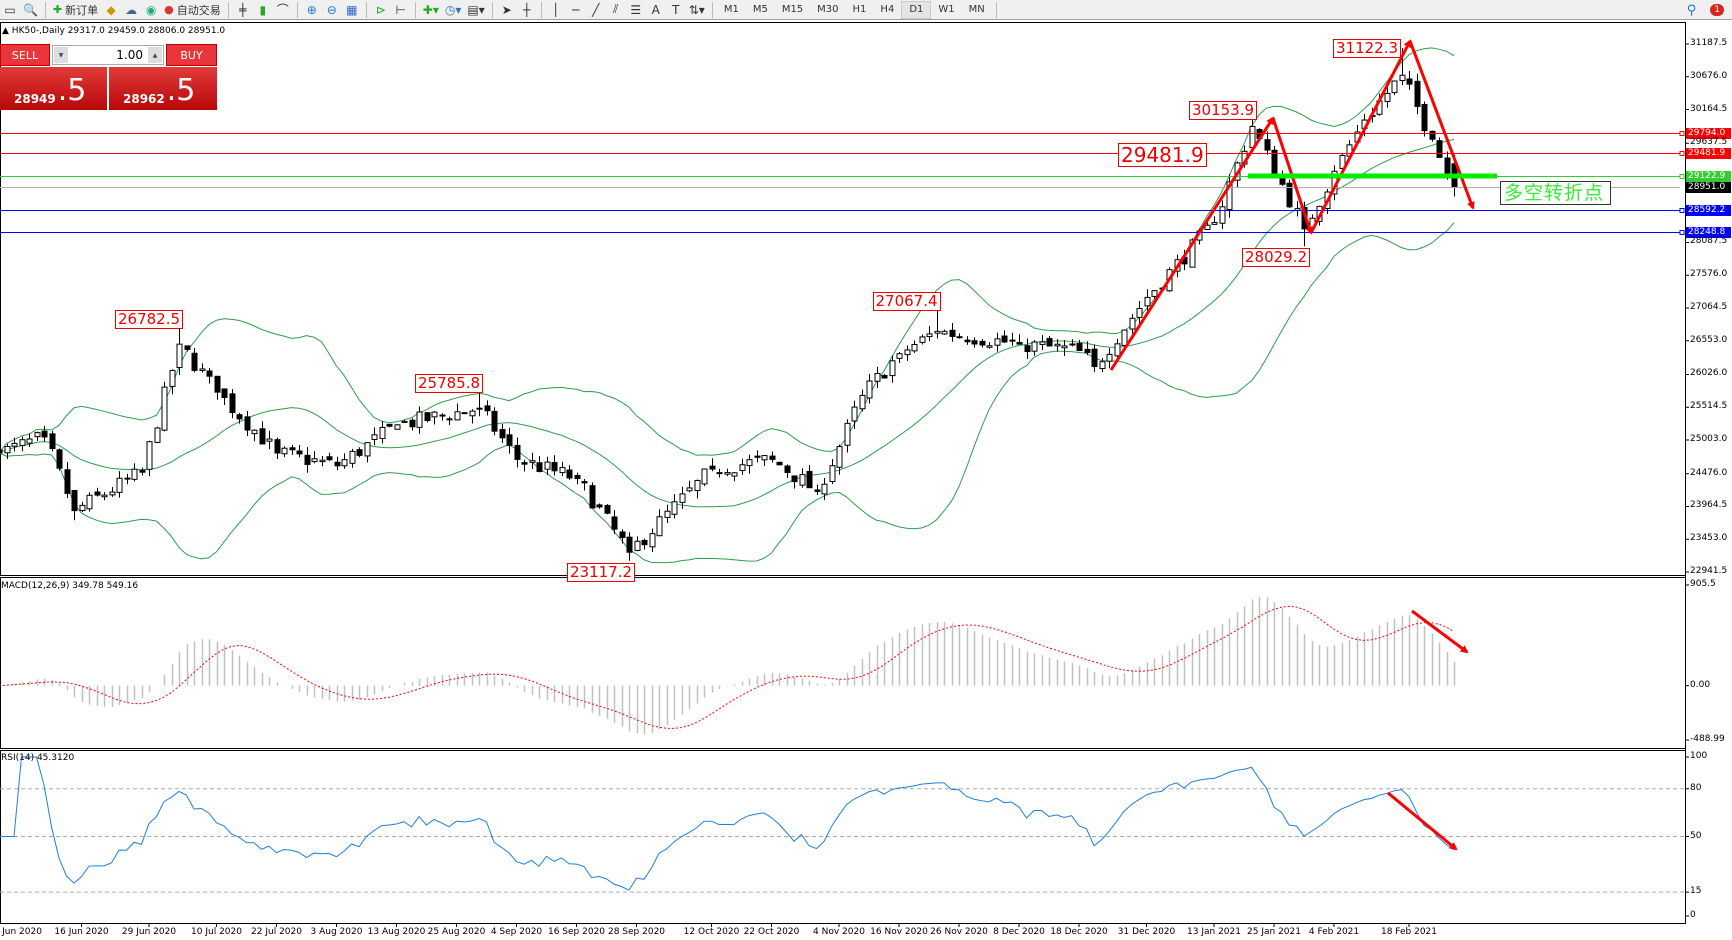 This screenshot has width=1732, height=940. Describe the element at coordinates (556, 9) in the screenshot. I see `vertical-line-icon: │` at that location.